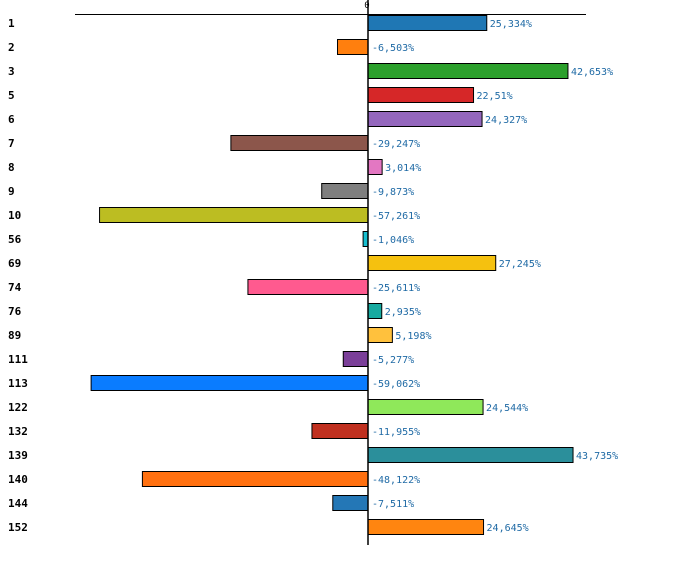  Describe the element at coordinates (520, 264) in the screenshot. I see `data-label: 27,245%` at that location.